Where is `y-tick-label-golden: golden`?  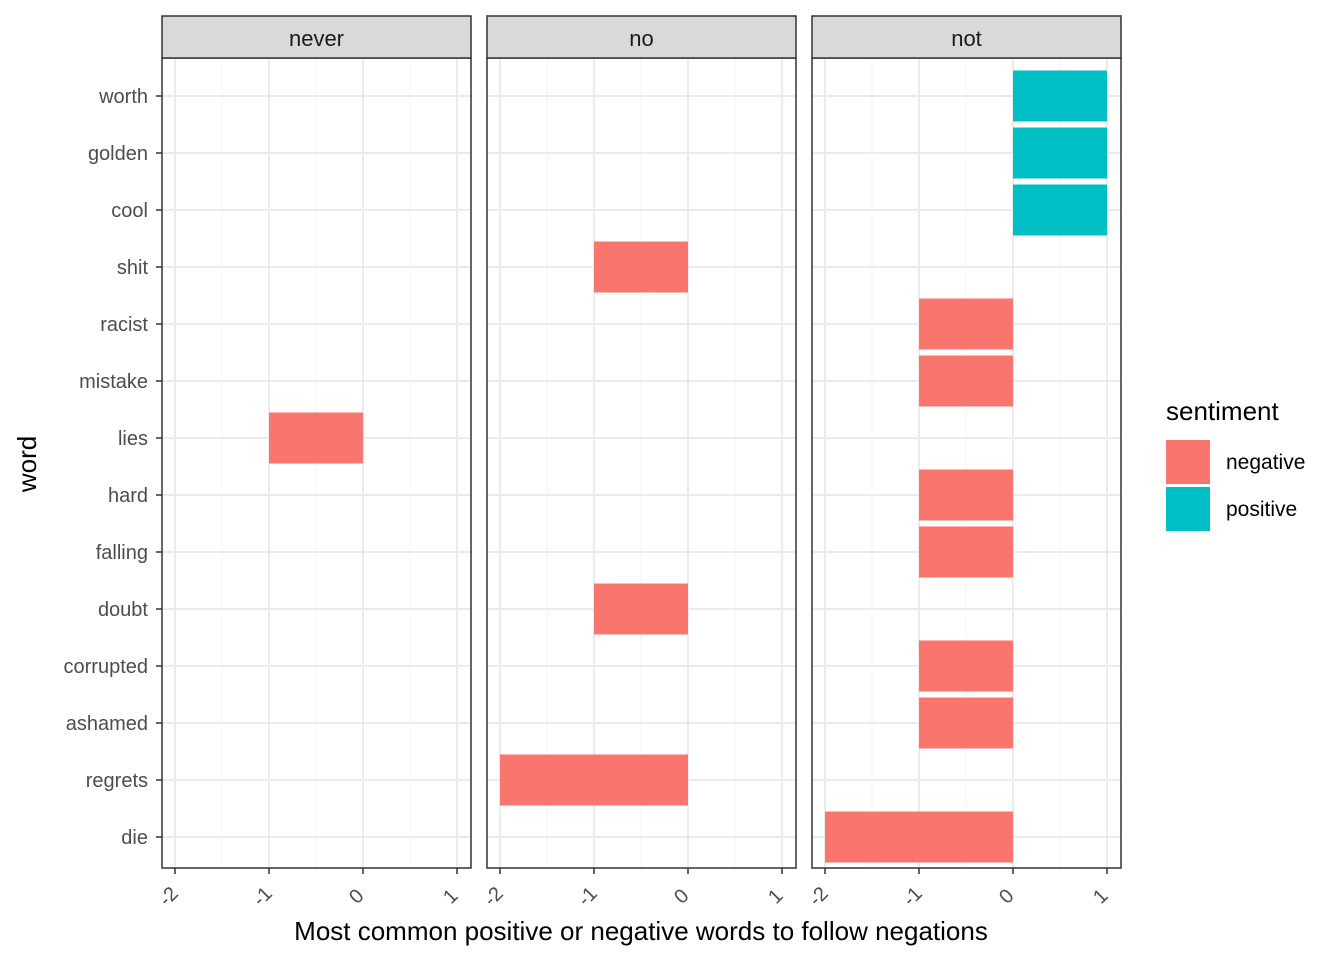
y-tick-label-golden: golden is located at coordinates (118, 154).